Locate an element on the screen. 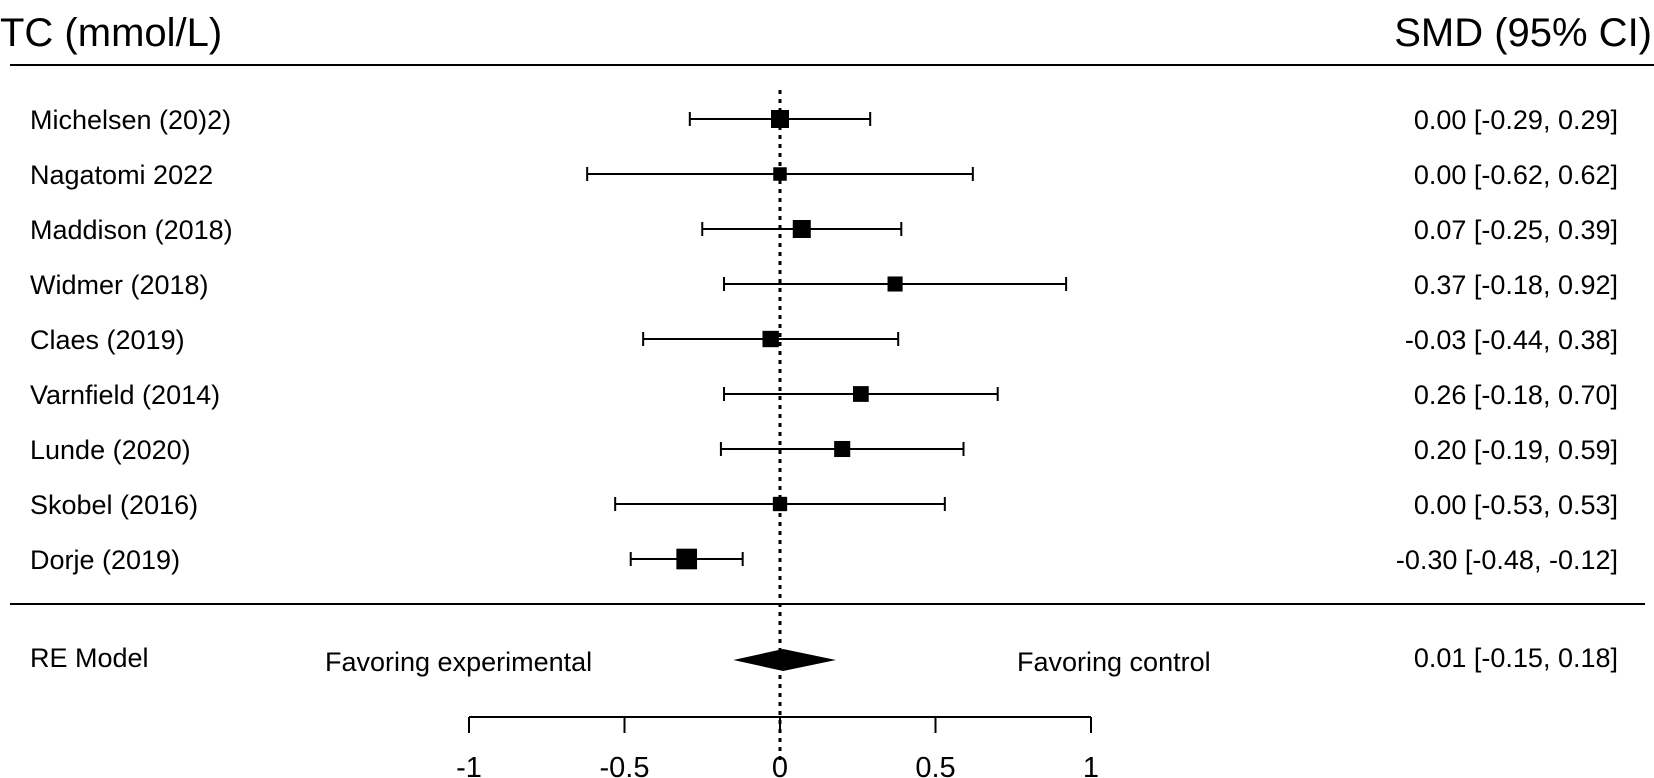  study-label: Claes (2019) is located at coordinates (107, 340).